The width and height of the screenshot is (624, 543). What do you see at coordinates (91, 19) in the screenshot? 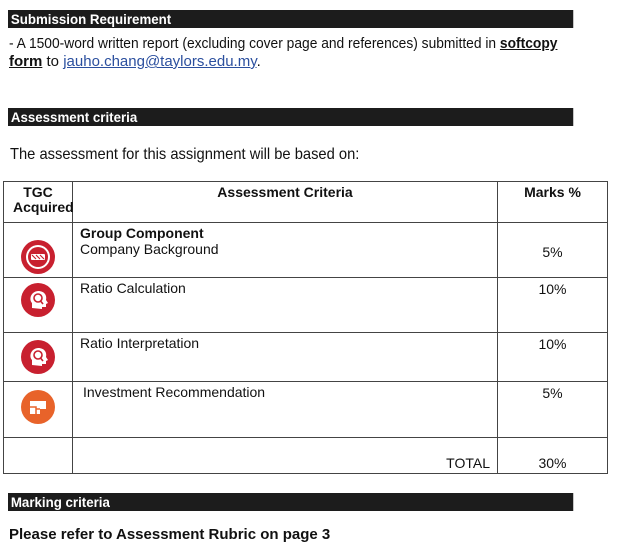
I see `section-title: Submission Requirement` at bounding box center [91, 19].